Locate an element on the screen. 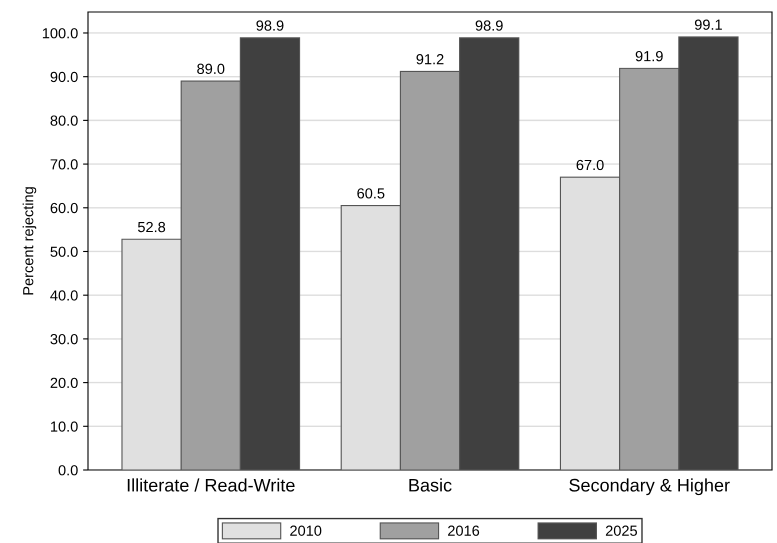 Image resolution: width=777 pixels, height=543 pixels. y-tick-label: 50.0 is located at coordinates (64, 251).